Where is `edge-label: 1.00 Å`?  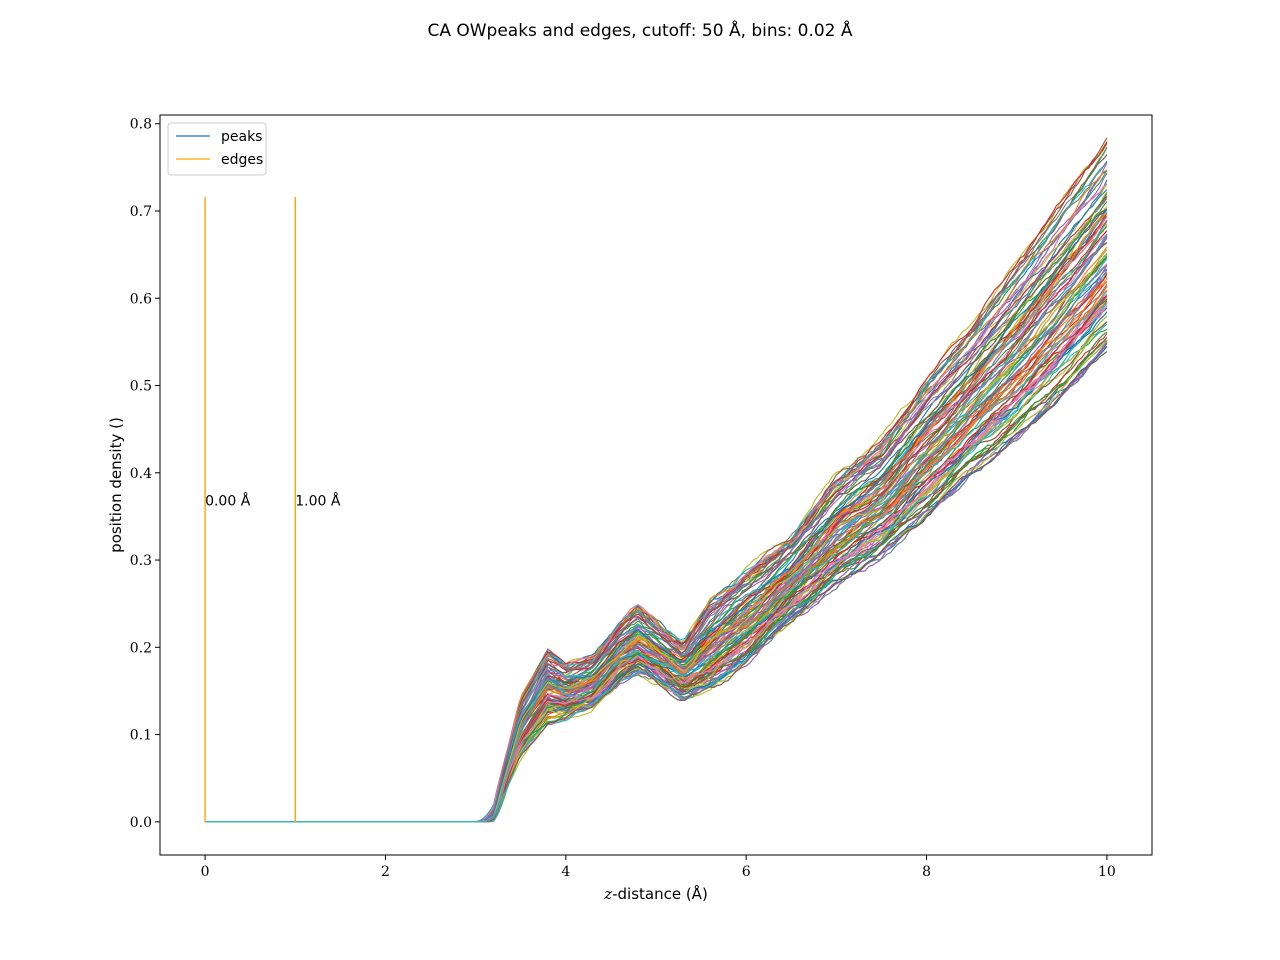 edge-label: 1.00 Å is located at coordinates (318, 501).